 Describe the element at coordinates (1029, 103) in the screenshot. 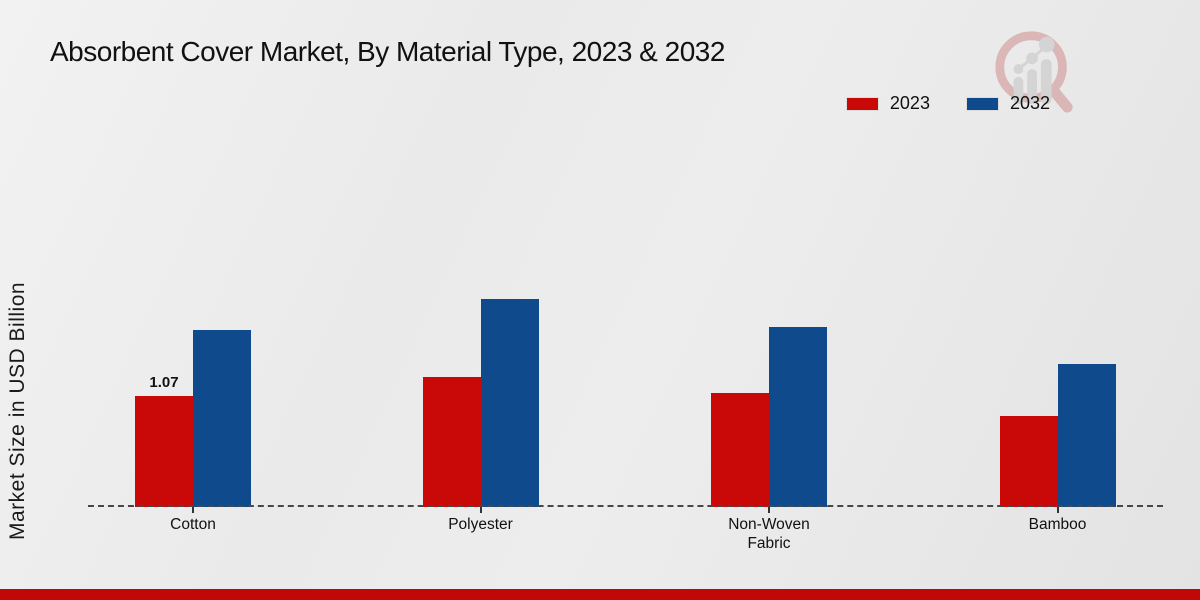

I see `legend-label: 2032` at that location.